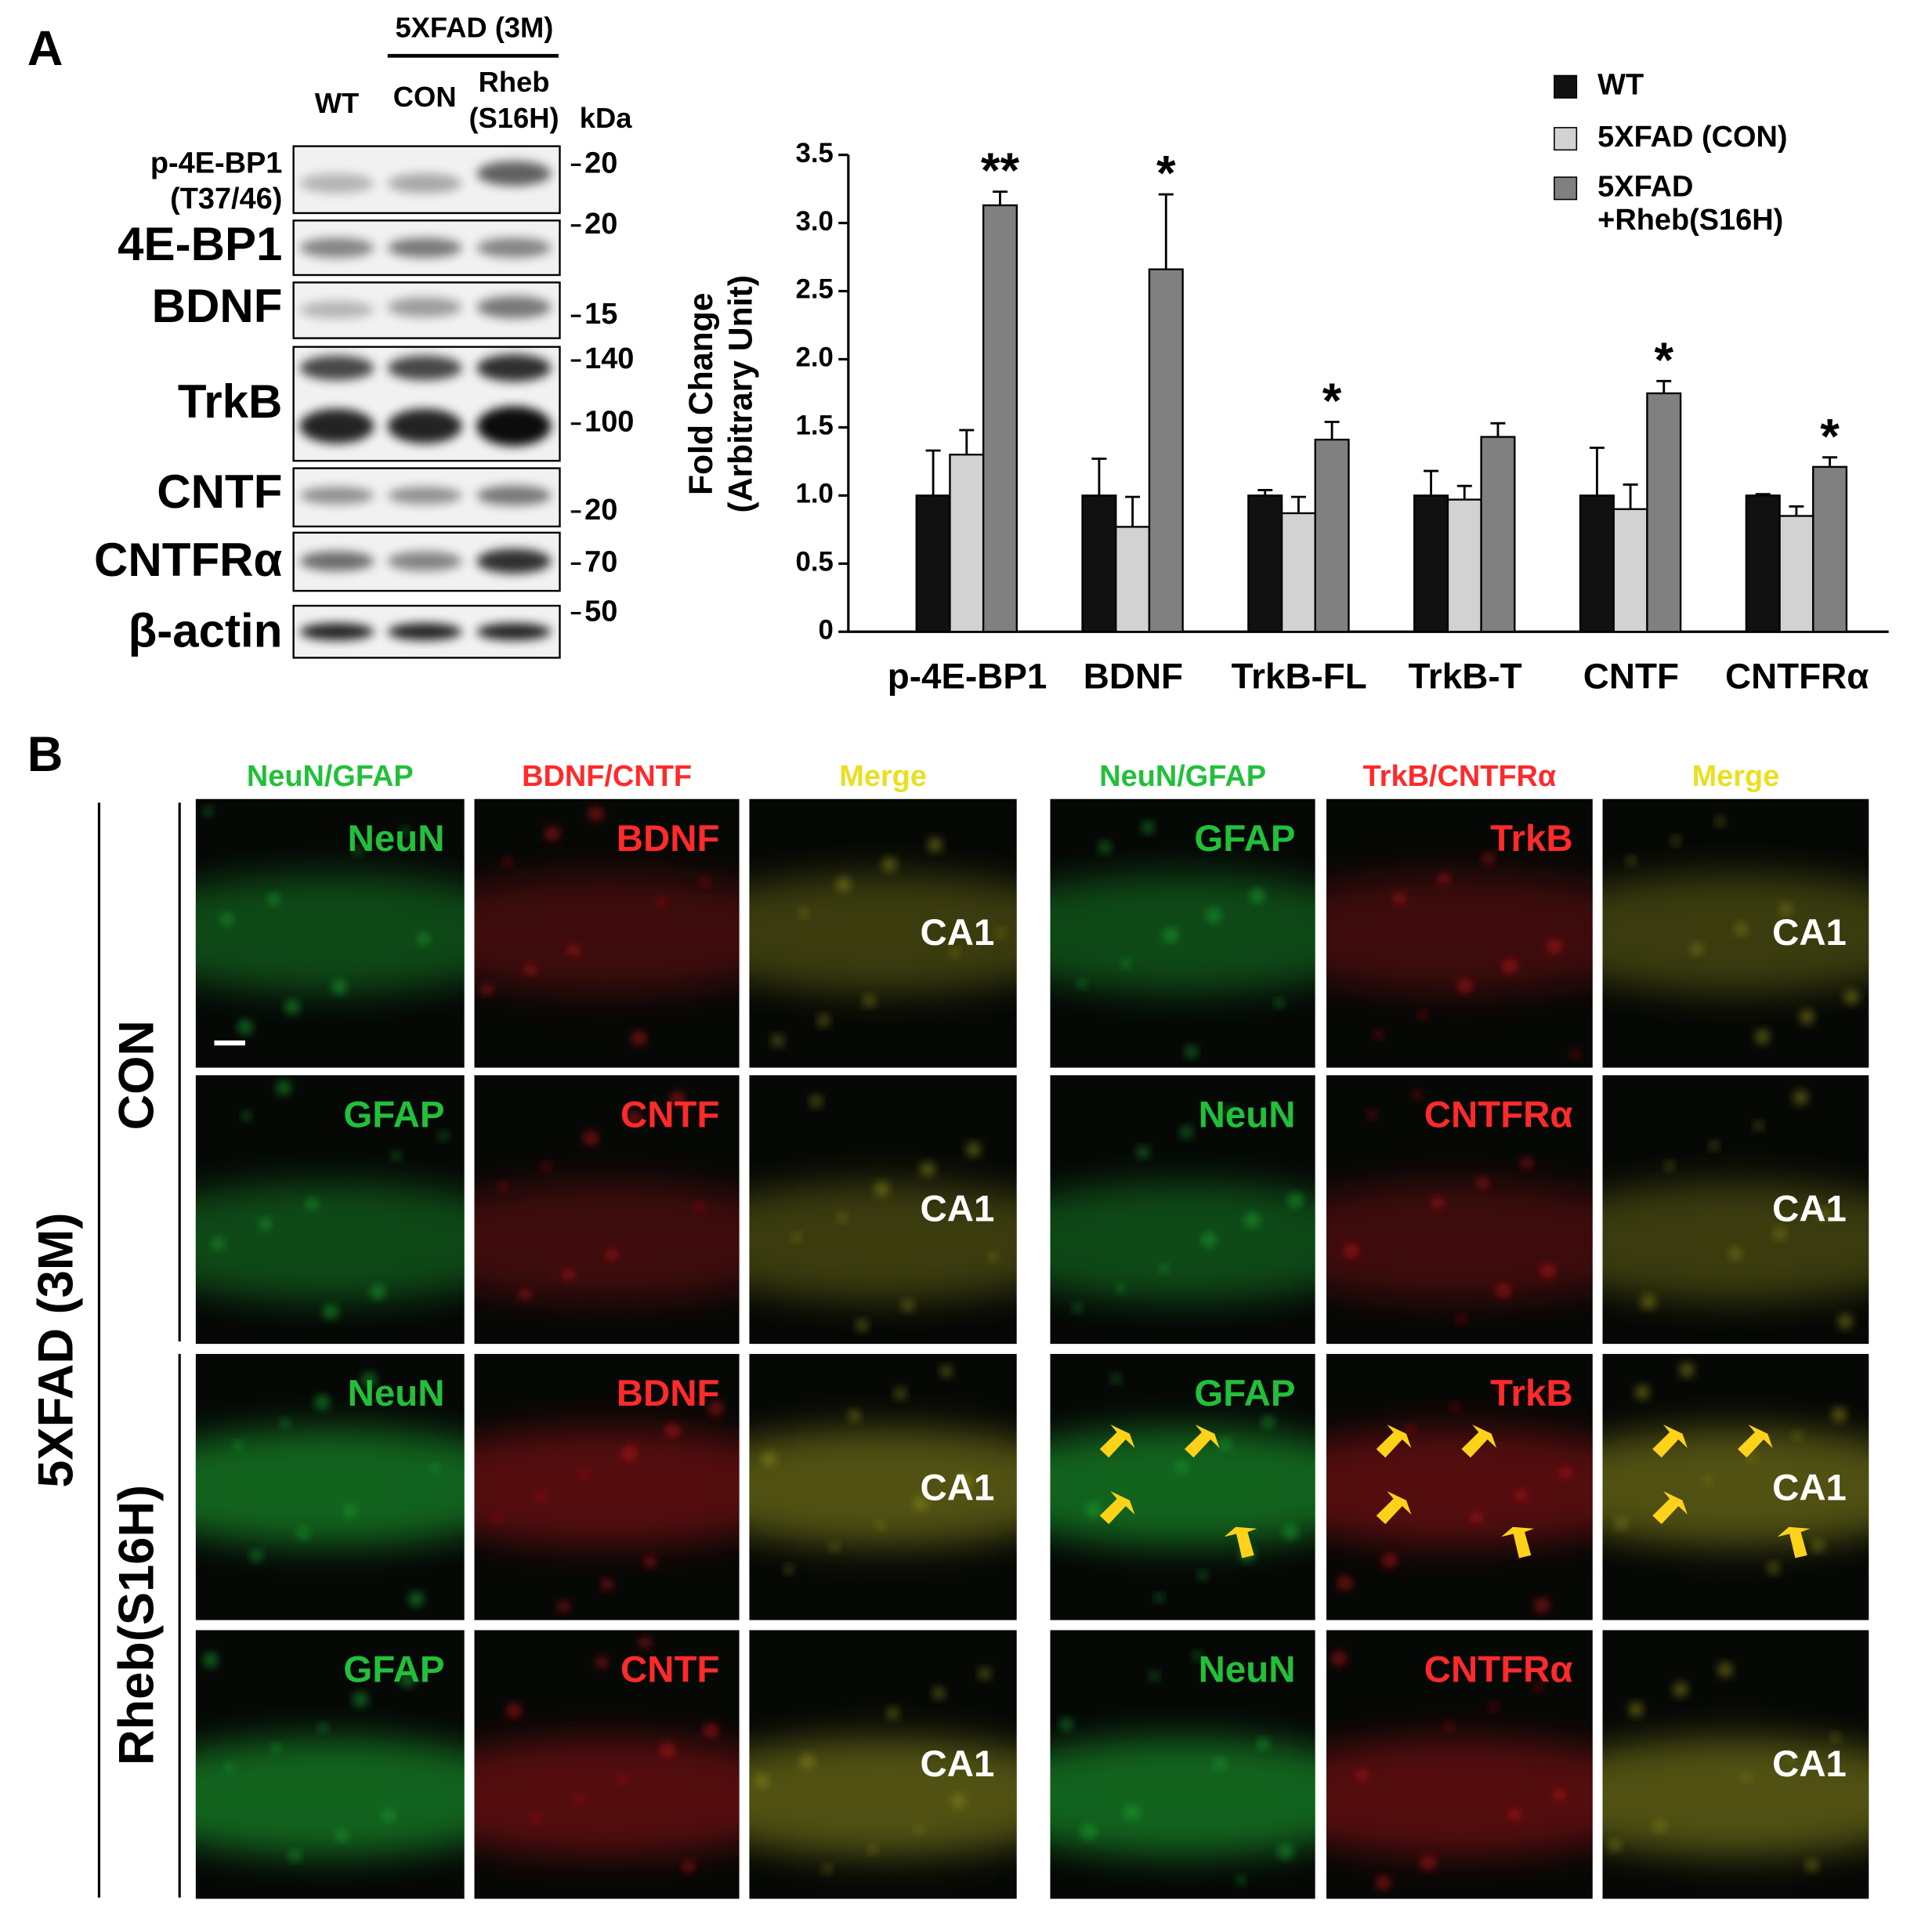  What do you see at coordinates (668, 1393) in the screenshot?
I see `tile-label: BDNF` at bounding box center [668, 1393].